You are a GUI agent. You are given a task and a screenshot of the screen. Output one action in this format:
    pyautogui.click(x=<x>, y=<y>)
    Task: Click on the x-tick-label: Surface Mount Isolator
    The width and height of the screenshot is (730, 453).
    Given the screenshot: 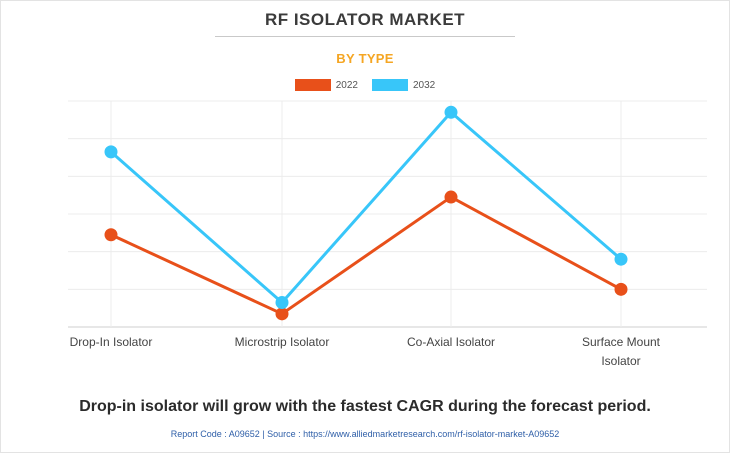 What is the action you would take?
    pyautogui.click(x=621, y=351)
    